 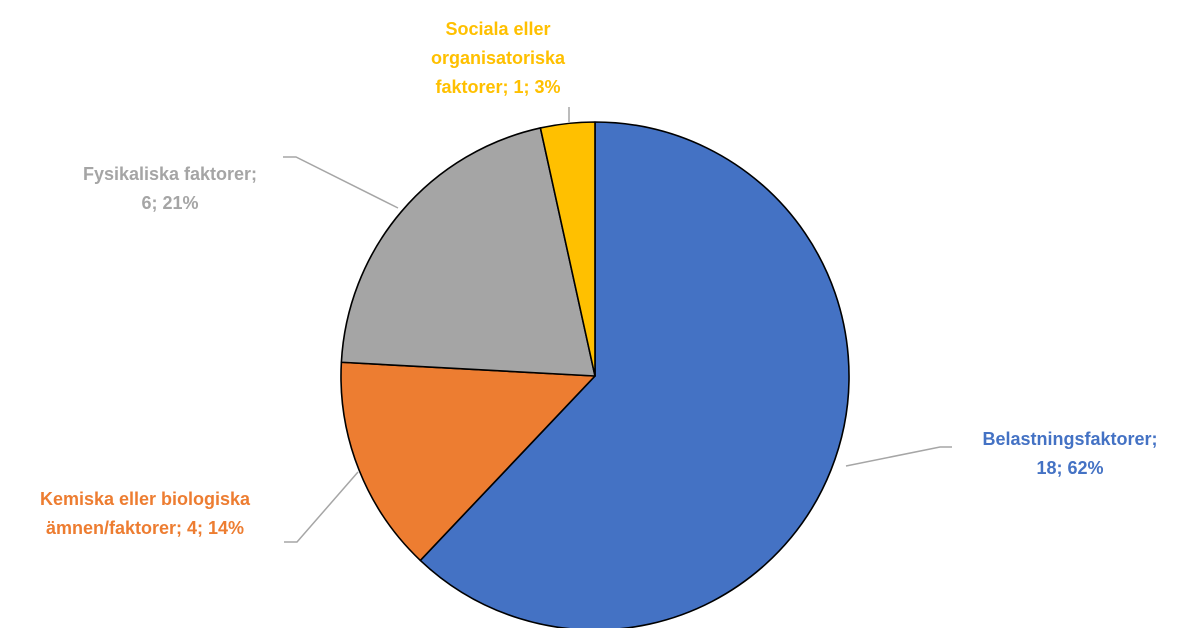 What do you see at coordinates (497, 87) in the screenshot?
I see `data-label-line: faktorer; 1; 3%` at bounding box center [497, 87].